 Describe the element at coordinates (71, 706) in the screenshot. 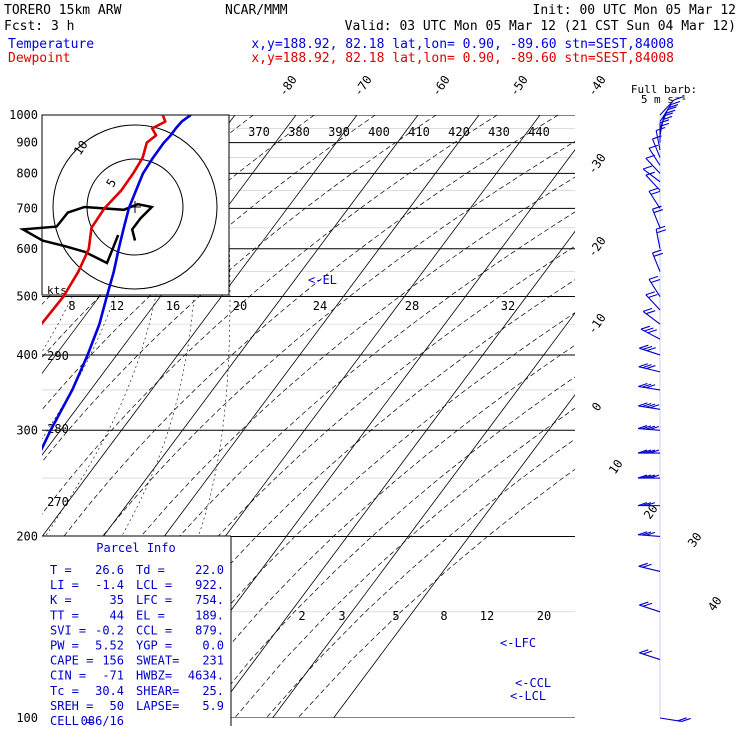

I see `parcel-key: SREH =` at that location.